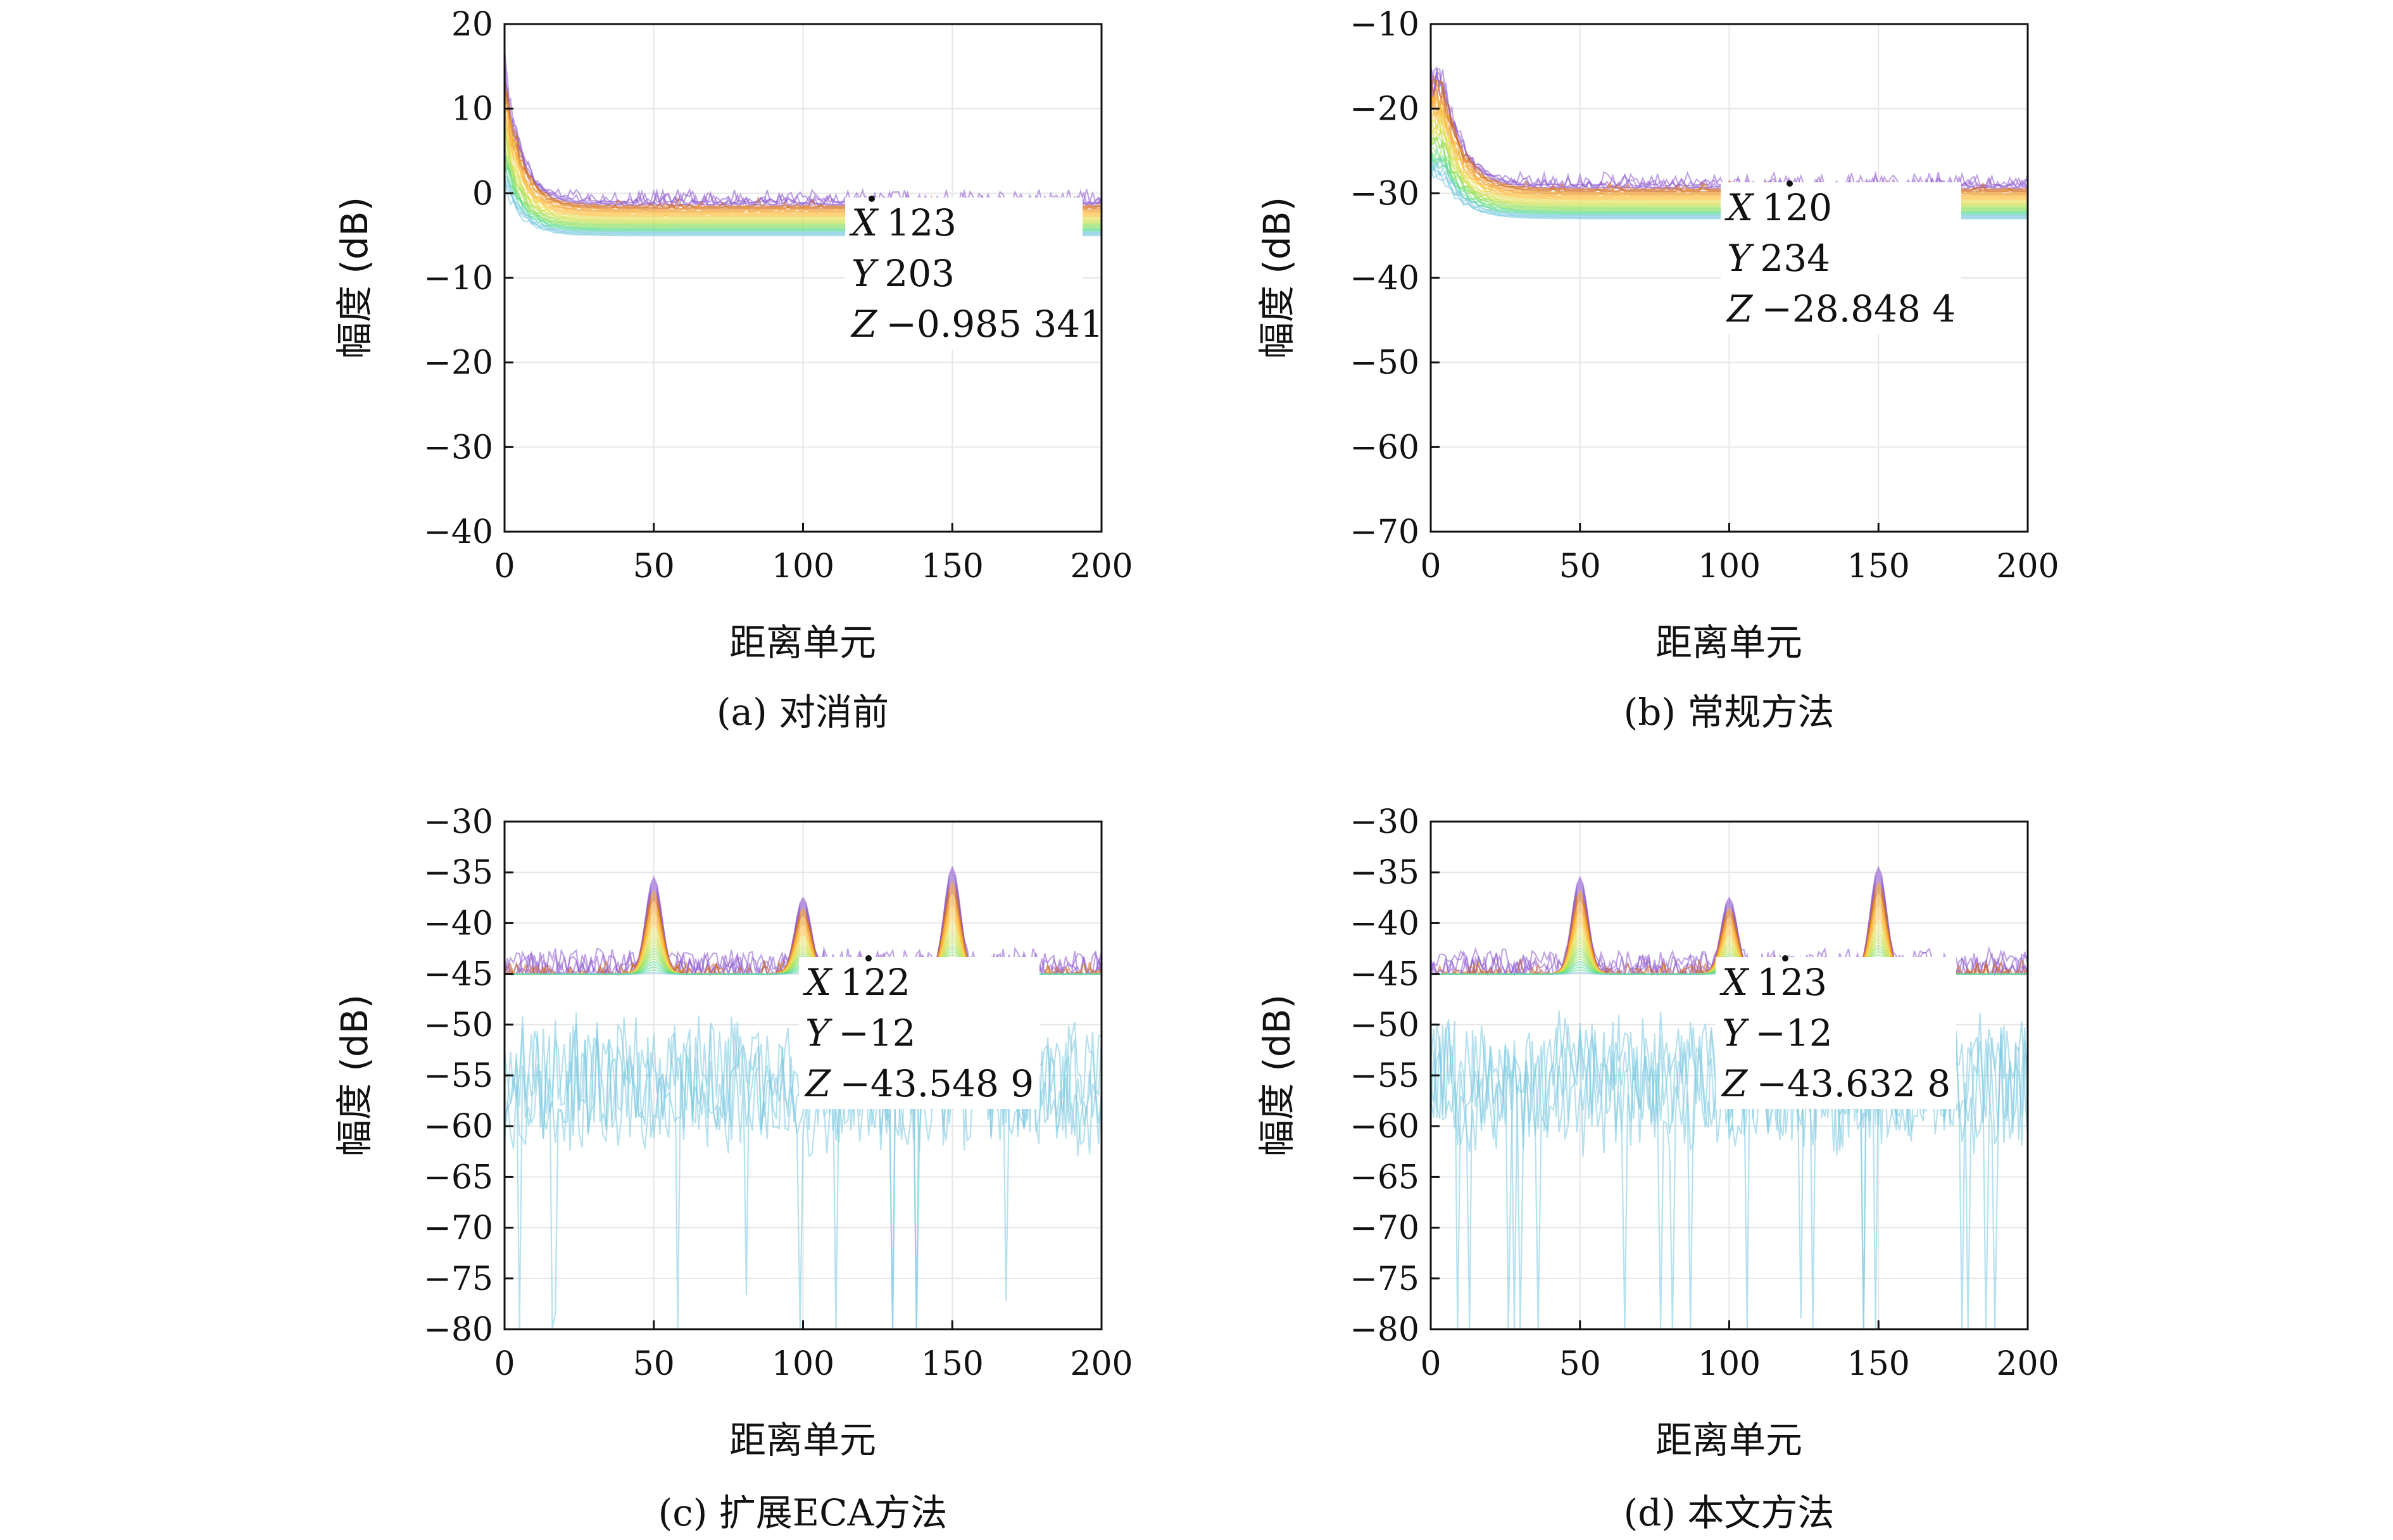 Image resolution: width=2393 pixels, height=1540 pixels. I want to click on y-tick-label-d-5: −55, so click(1385, 1076).